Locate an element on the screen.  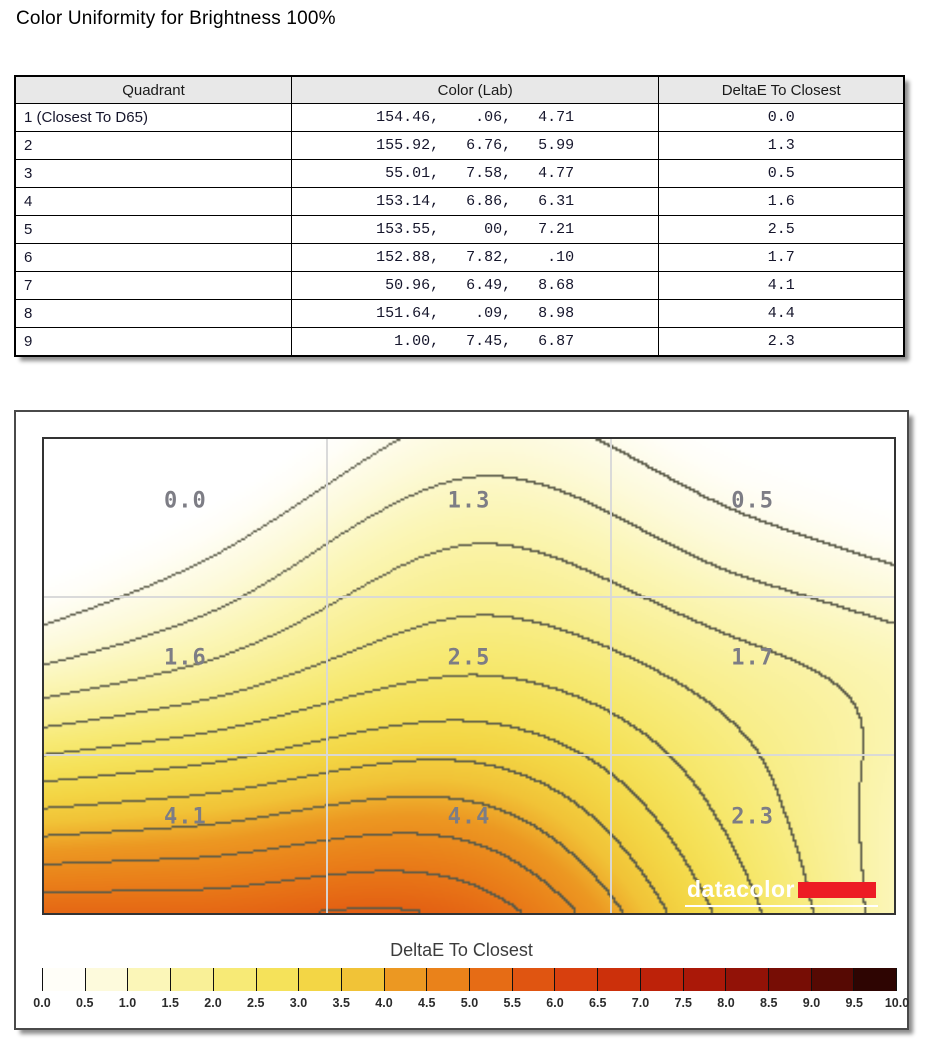
scale-tick-label-5.5: 5.5 is located at coordinates (512, 1003).